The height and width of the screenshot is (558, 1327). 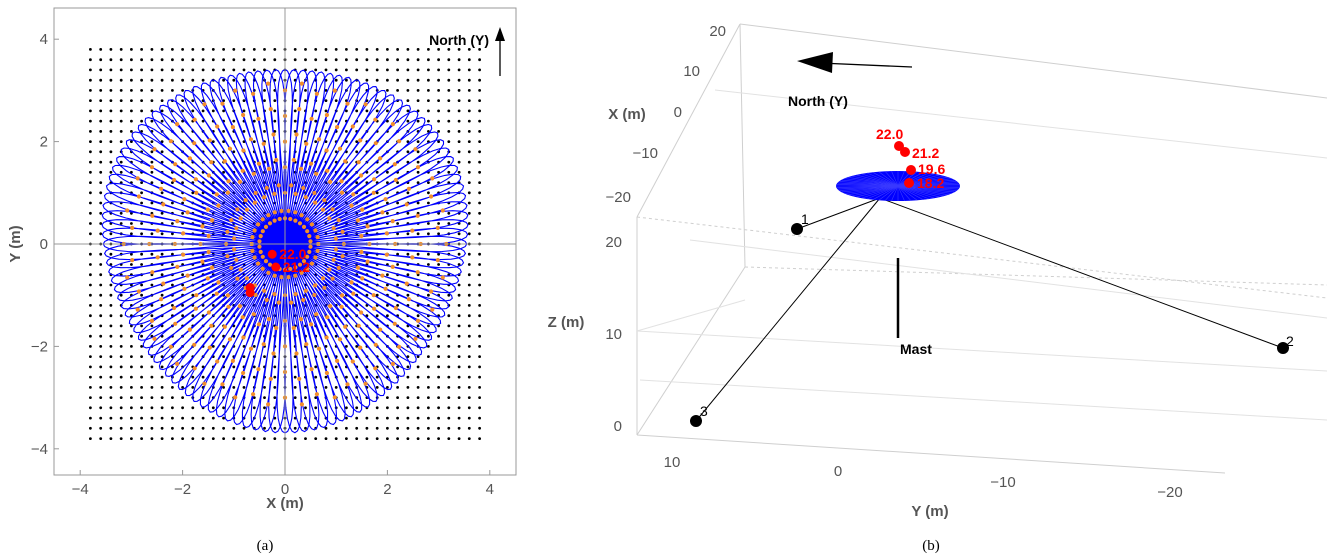 What do you see at coordinates (1008, 279) in the screenshot?
I see `gridline` at bounding box center [1008, 279].